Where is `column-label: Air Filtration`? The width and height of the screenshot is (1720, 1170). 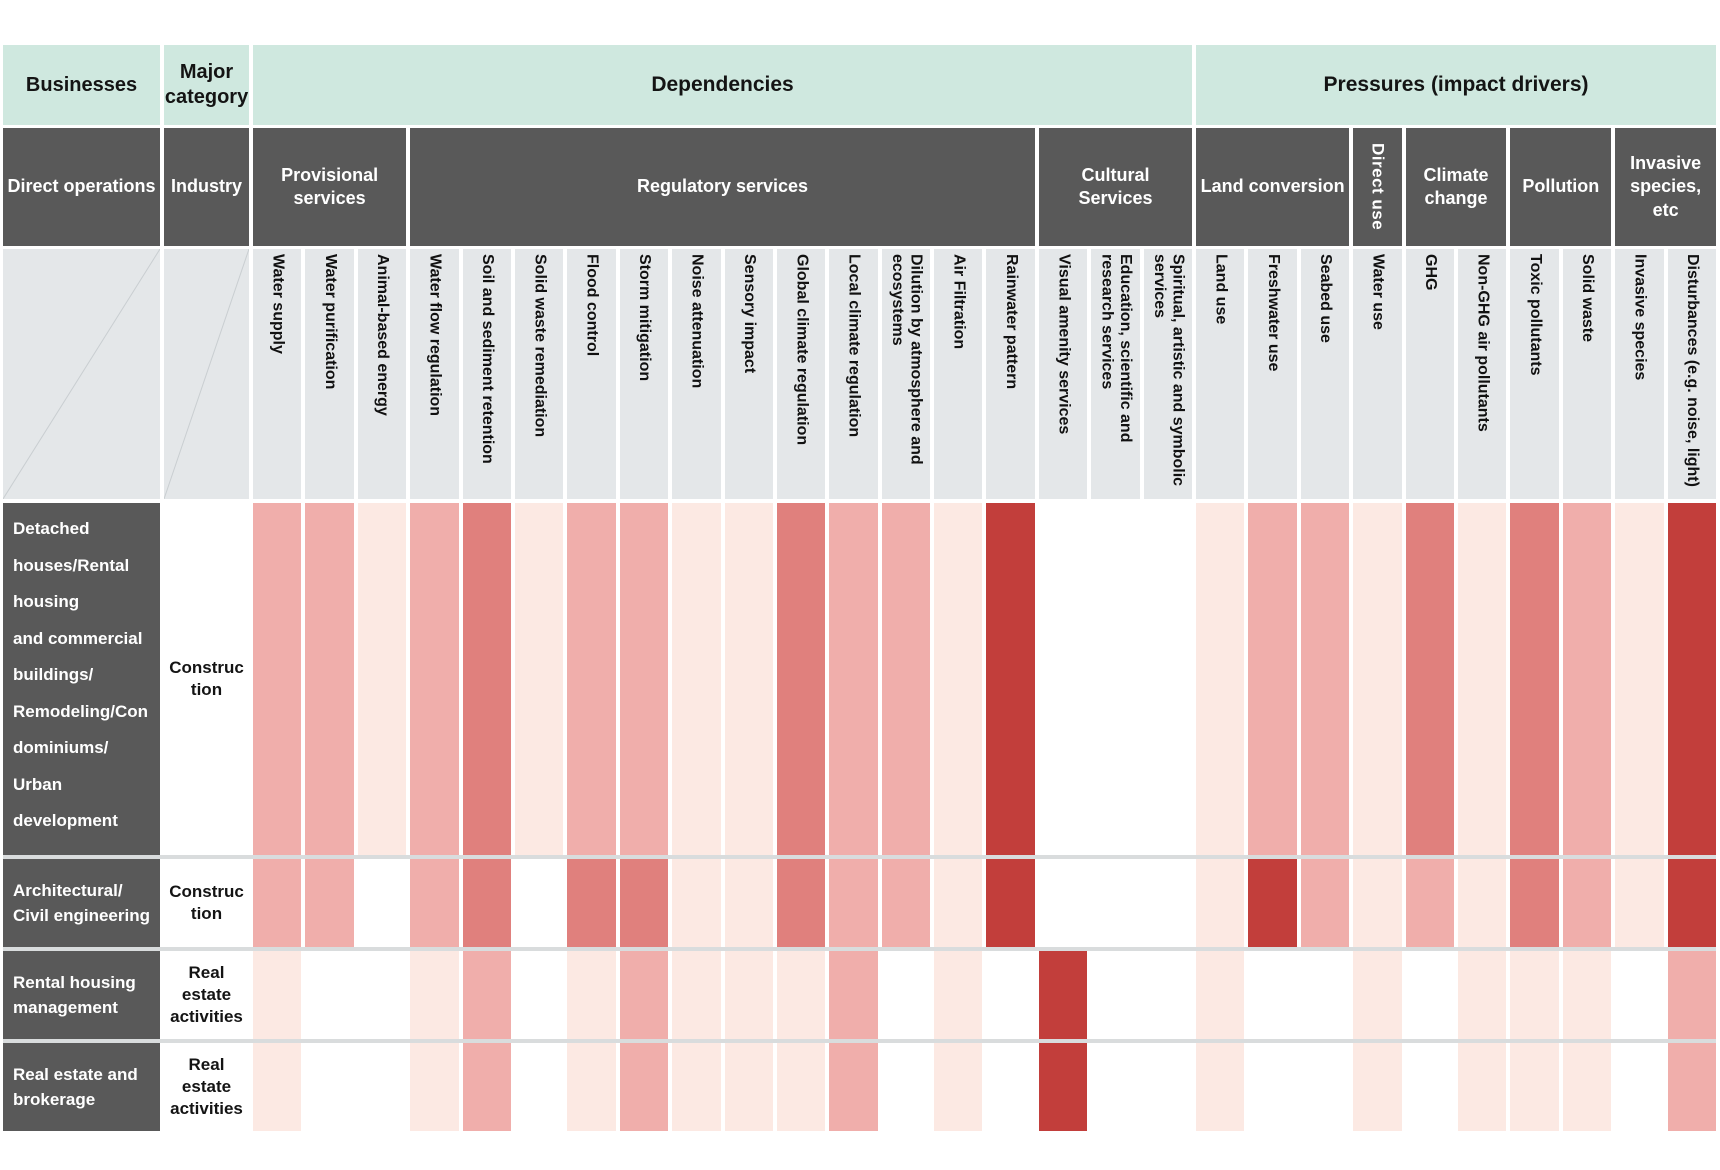
column-label: Air Filtration is located at coordinates (958, 374).